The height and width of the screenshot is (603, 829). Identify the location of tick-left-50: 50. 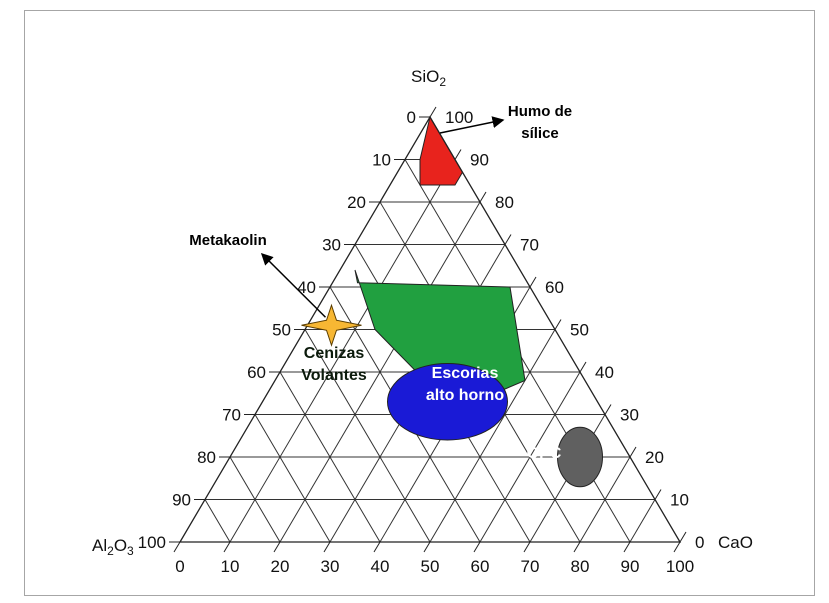
(281, 330).